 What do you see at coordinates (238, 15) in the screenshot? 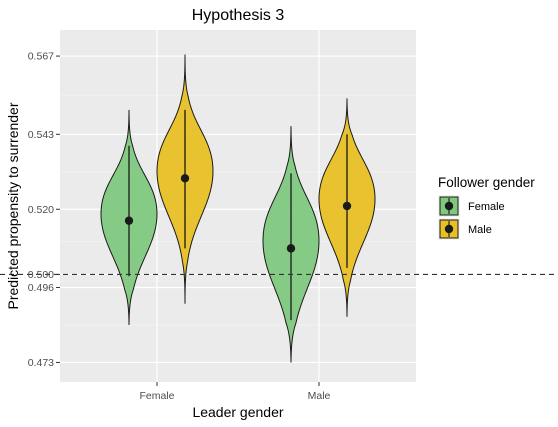
I see `chart-title: Hypothesis 3` at bounding box center [238, 15].